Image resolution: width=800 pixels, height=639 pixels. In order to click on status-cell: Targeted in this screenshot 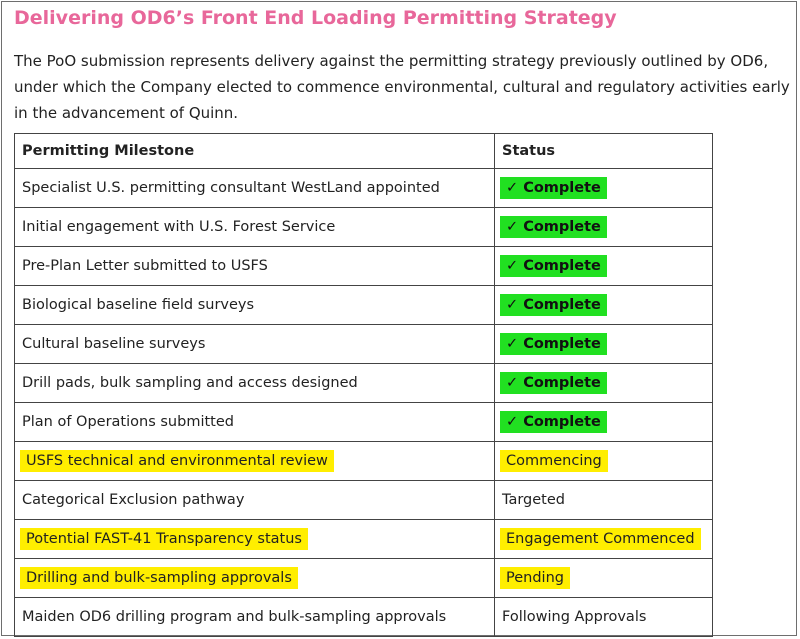, I will do `click(603, 500)`.